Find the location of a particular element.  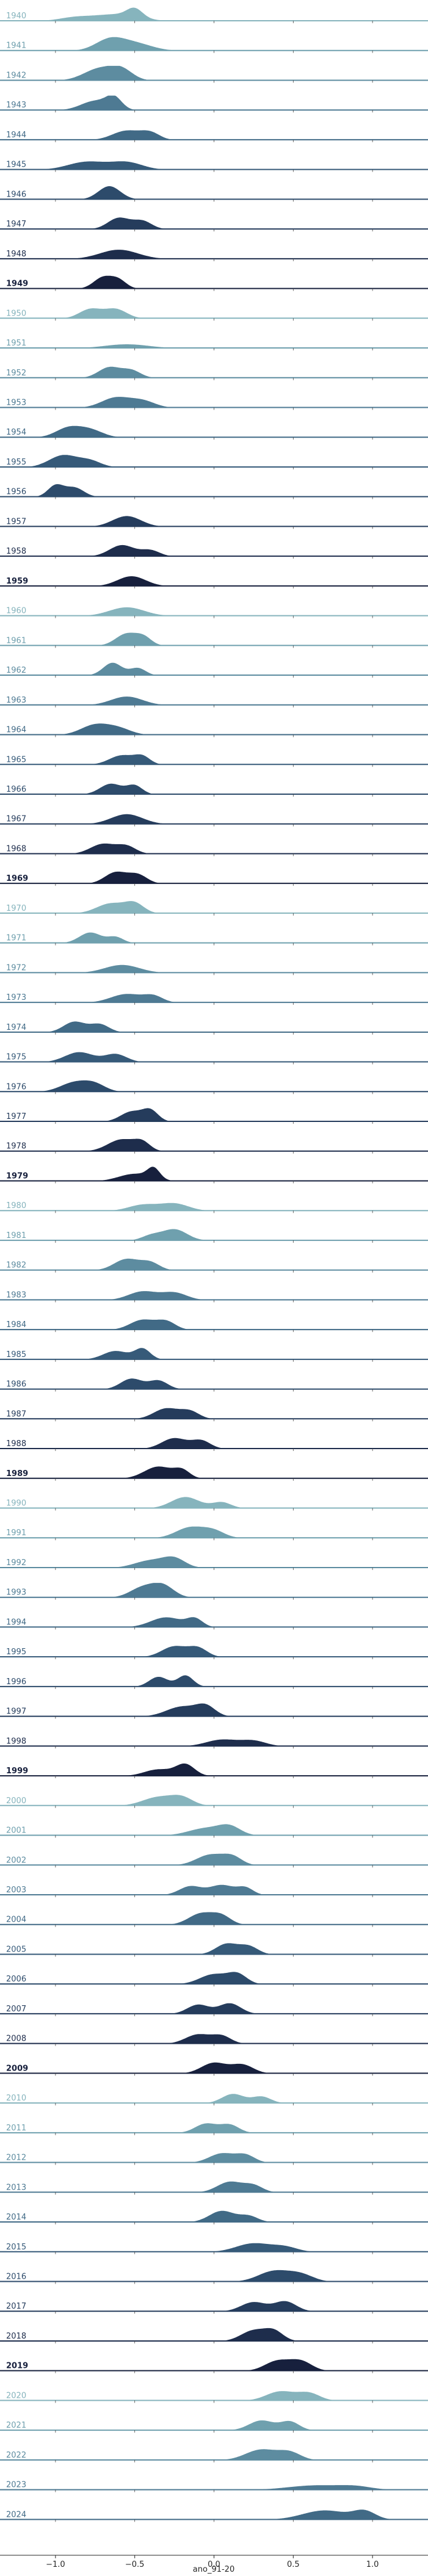

year-label: 2005 is located at coordinates (16, 1949).